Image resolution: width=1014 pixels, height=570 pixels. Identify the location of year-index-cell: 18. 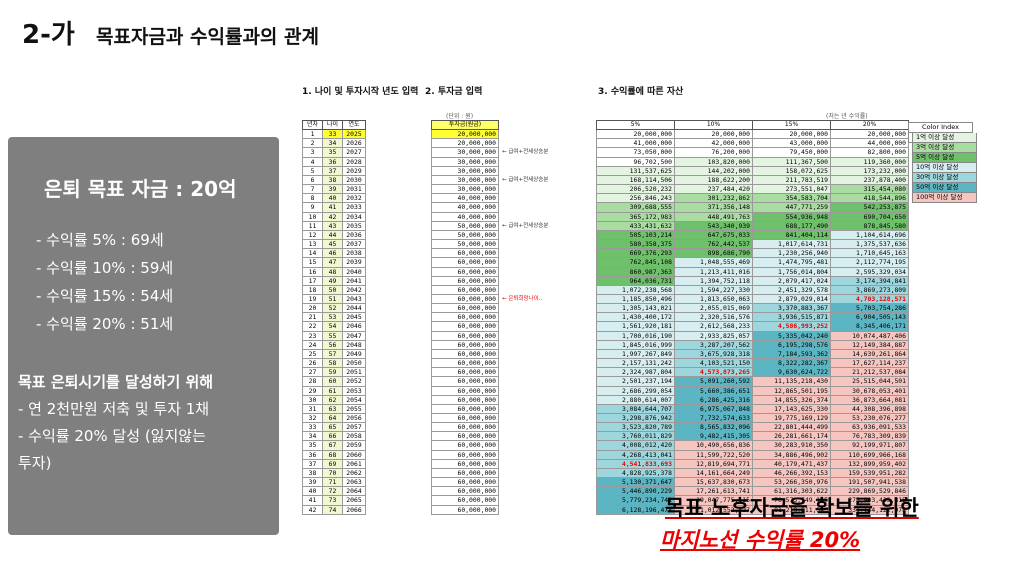
(312, 289).